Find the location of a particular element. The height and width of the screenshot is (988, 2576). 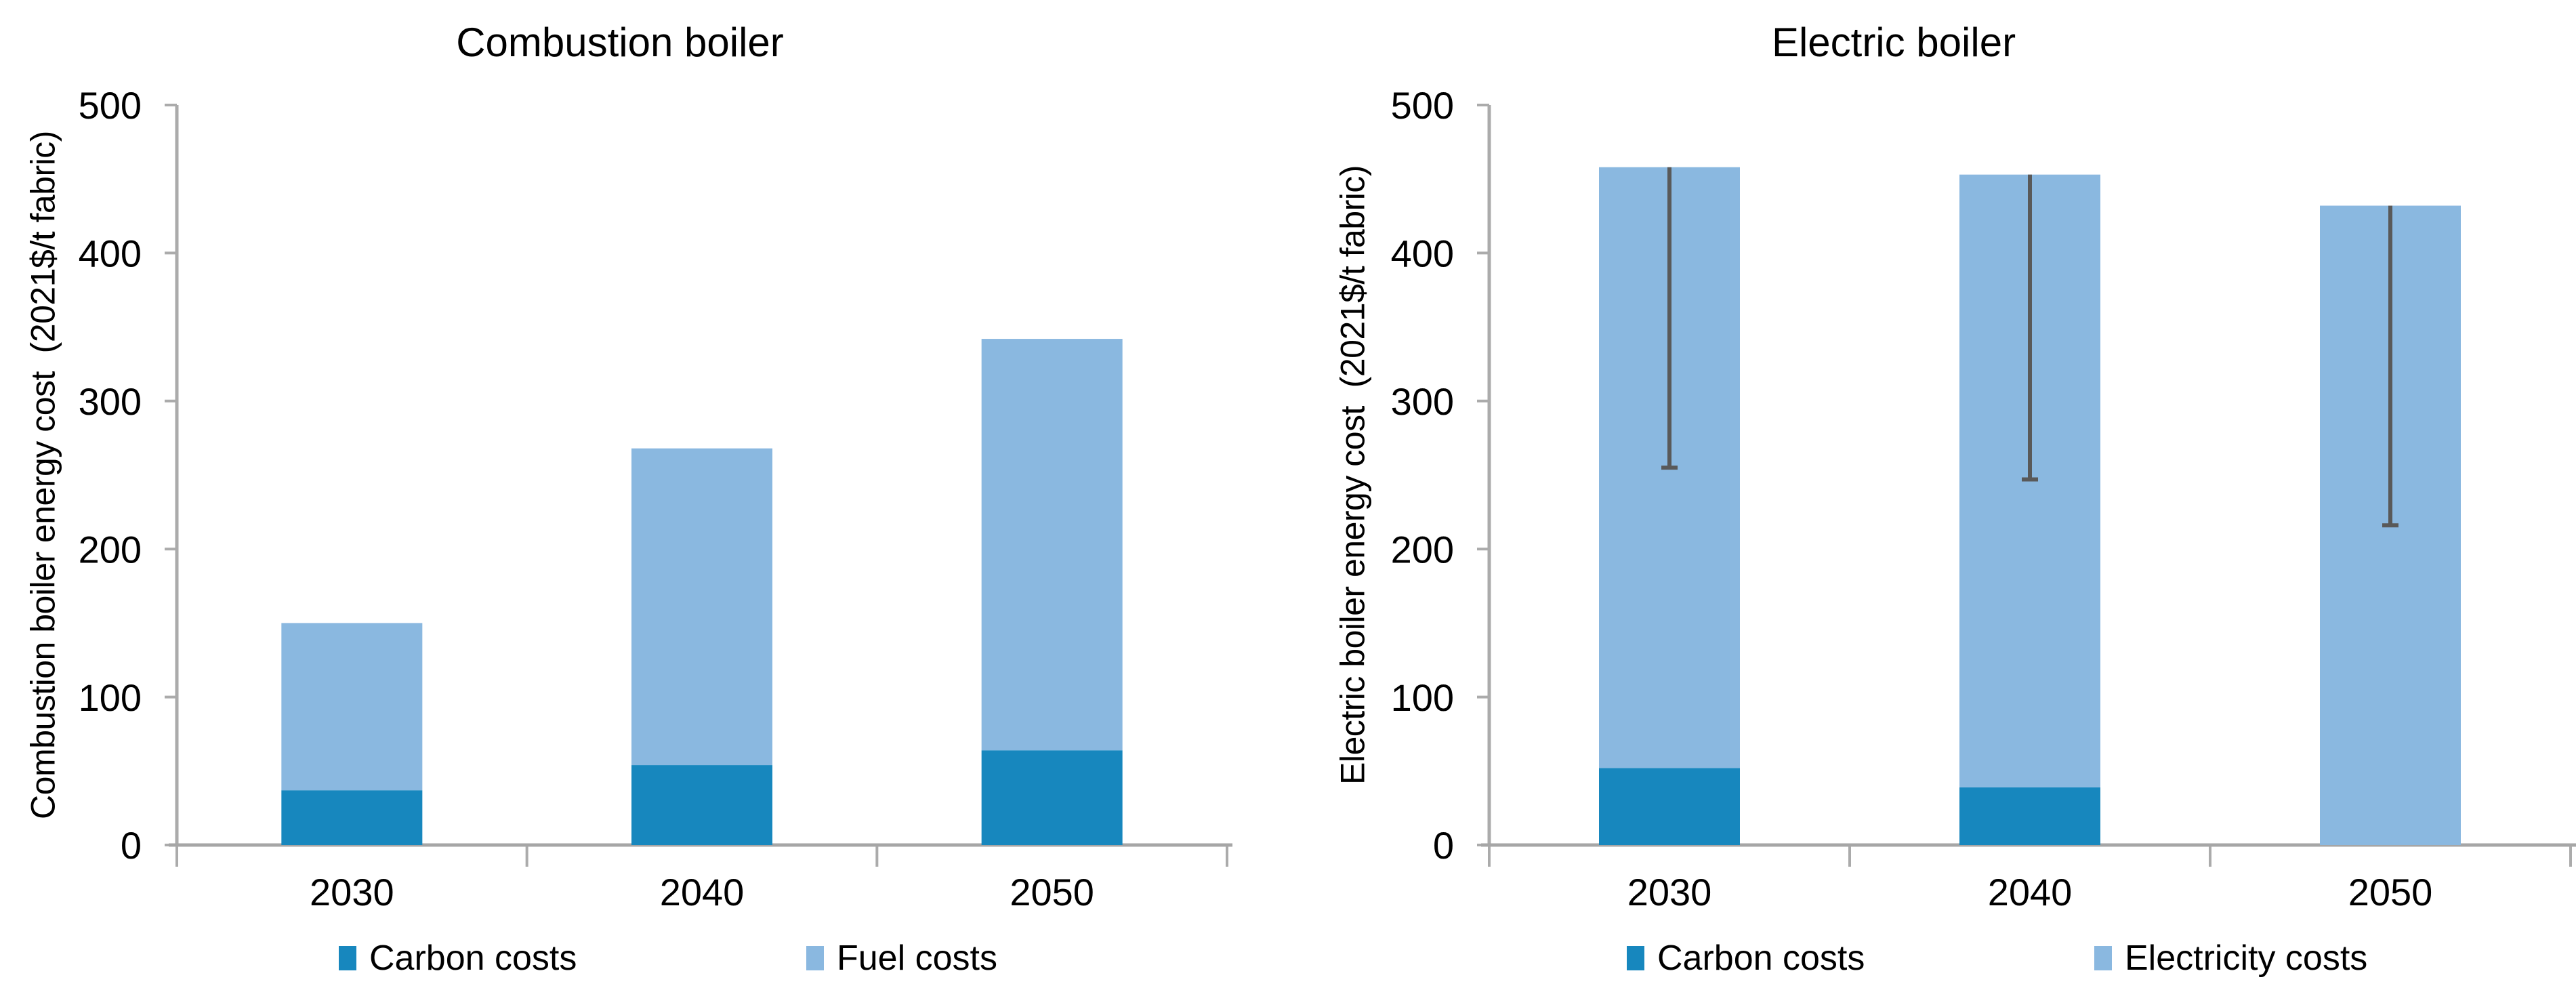

legend-label-electricity-costs: Electricity costs is located at coordinates (2246, 958).